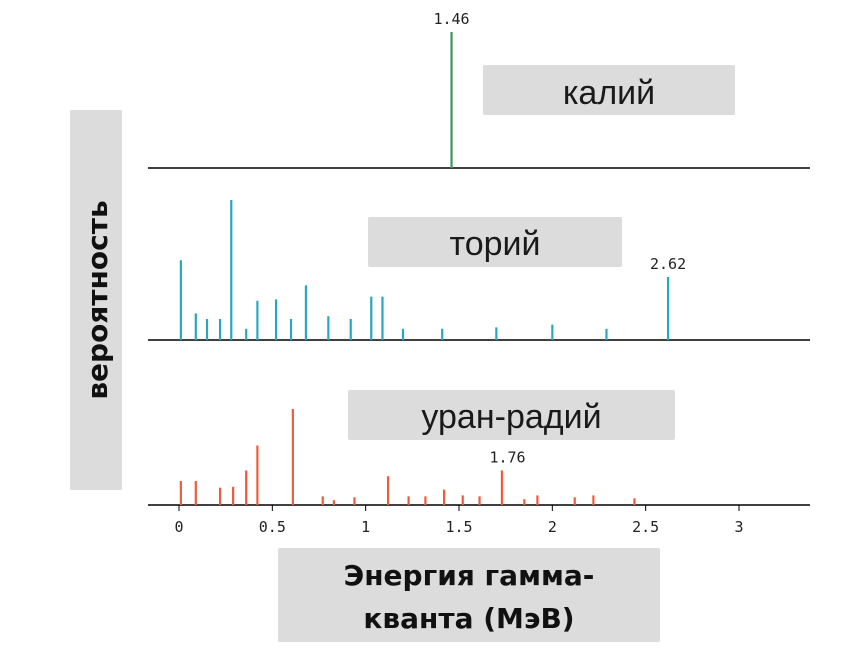 The width and height of the screenshot is (849, 665). What do you see at coordinates (469, 595) in the screenshot?
I see `xlabel-box` at bounding box center [469, 595].